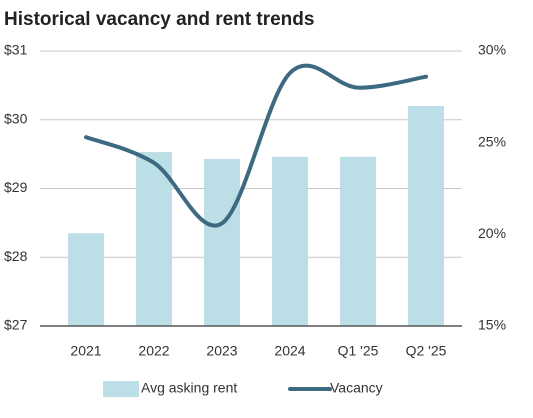 This screenshot has height=418, width=533. What do you see at coordinates (16, 118) in the screenshot?
I see `y-tick-label: $30` at bounding box center [16, 118].